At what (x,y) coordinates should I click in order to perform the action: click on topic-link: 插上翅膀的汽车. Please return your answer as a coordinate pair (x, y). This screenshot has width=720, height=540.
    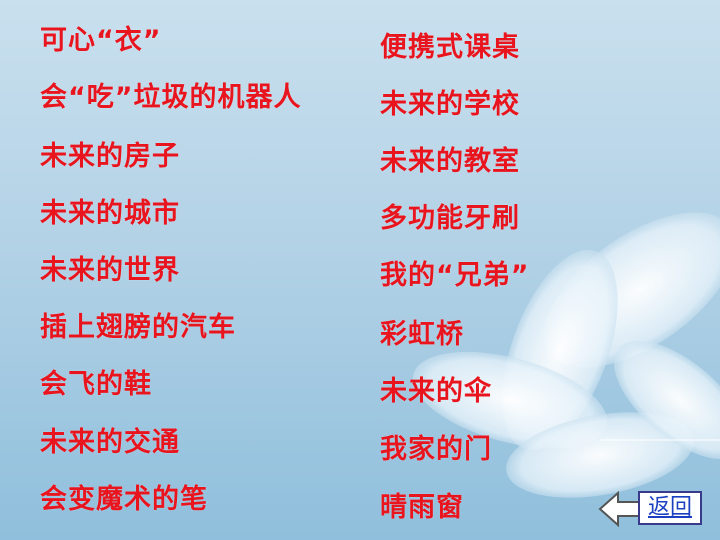
    Looking at the image, I should click on (138, 327).